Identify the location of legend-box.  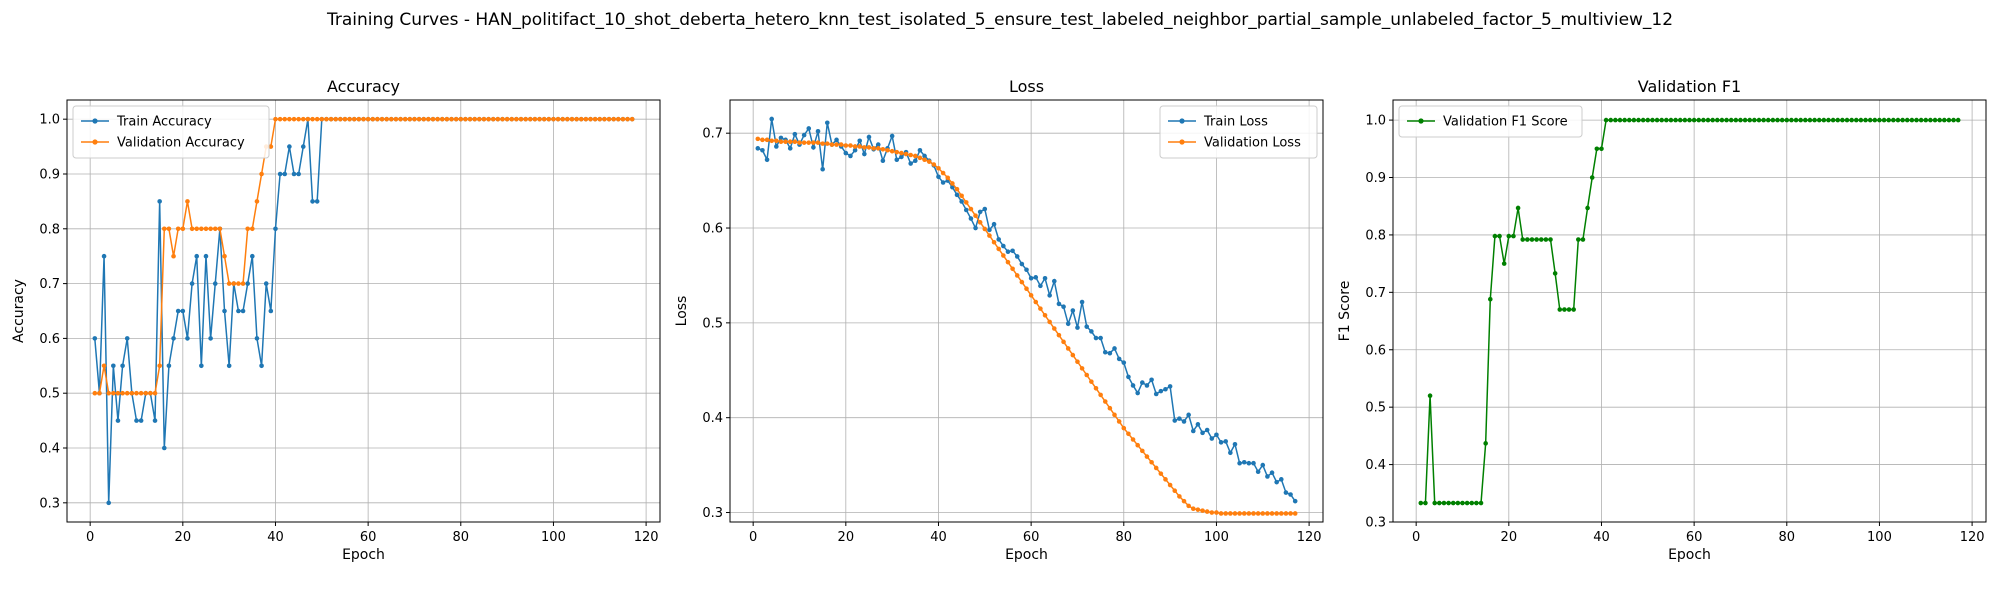
(1490, 121).